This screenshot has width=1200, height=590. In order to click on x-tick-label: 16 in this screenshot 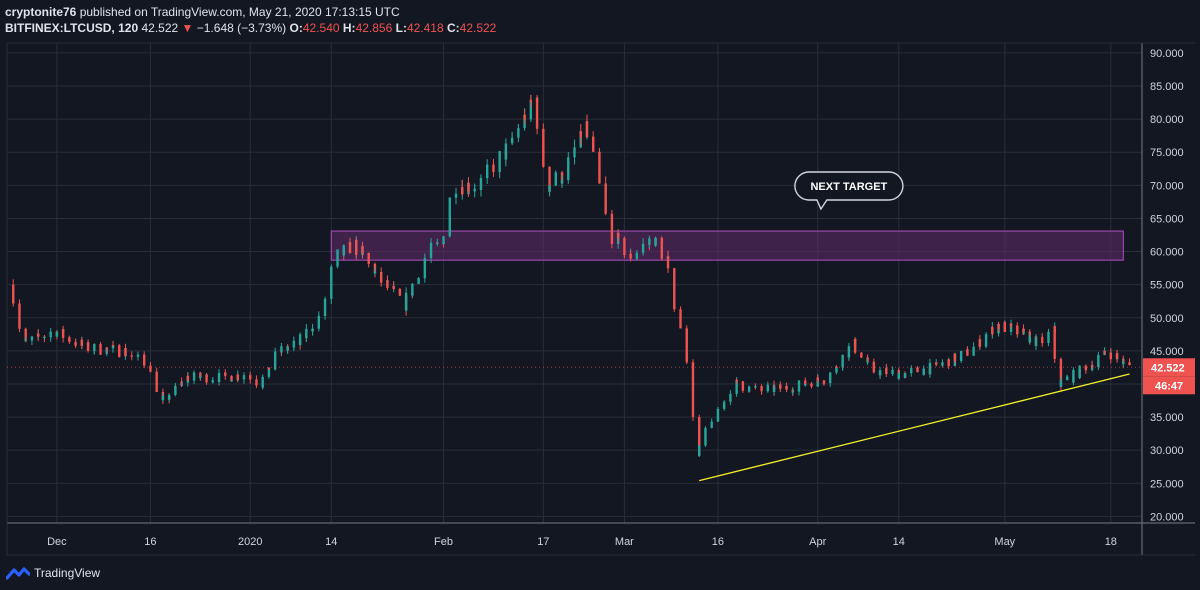, I will do `click(150, 542)`.